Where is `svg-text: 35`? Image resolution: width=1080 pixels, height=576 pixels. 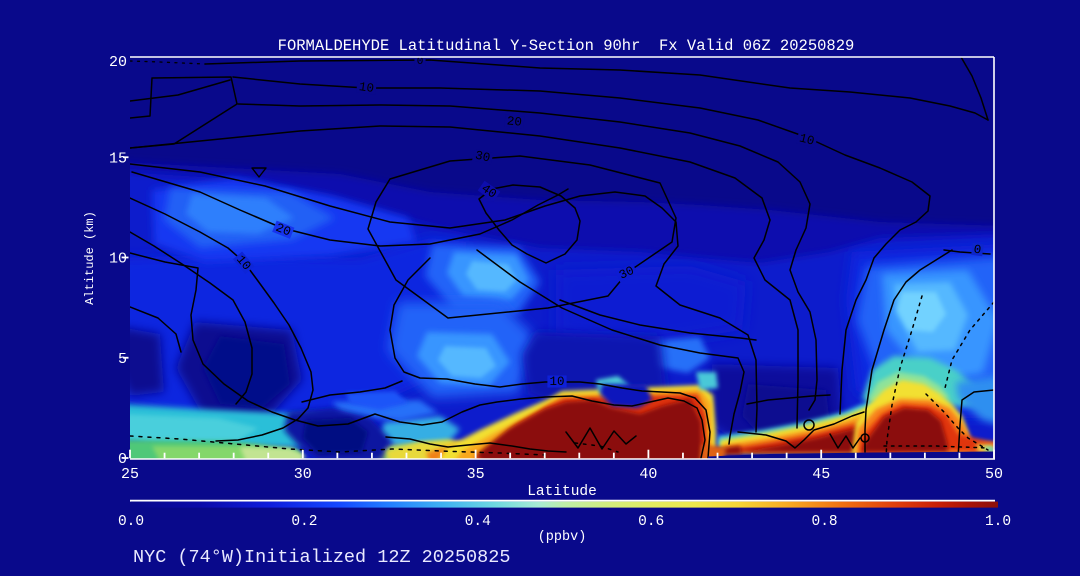 svg-text: 35 is located at coordinates (476, 474).